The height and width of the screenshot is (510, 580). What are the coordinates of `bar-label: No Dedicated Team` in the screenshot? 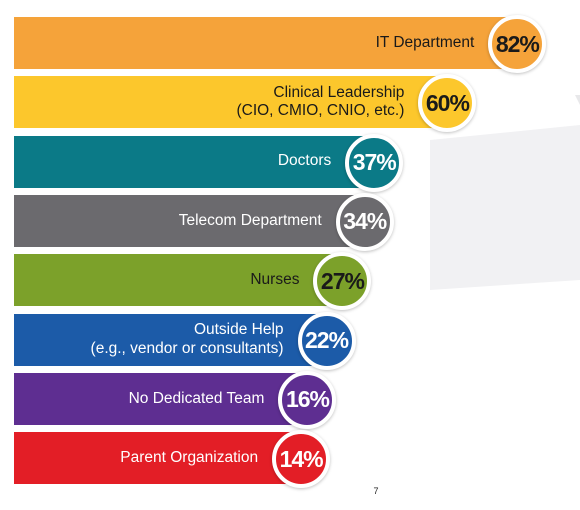 It's located at (197, 399).